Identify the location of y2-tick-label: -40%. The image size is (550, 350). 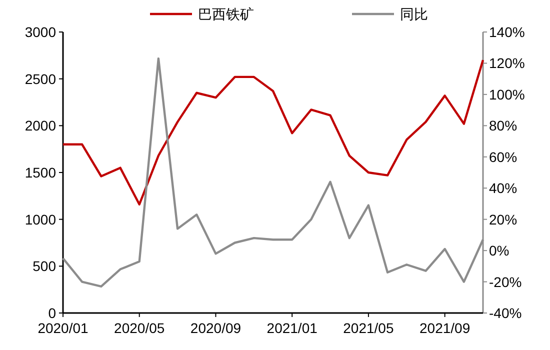
(505, 313).